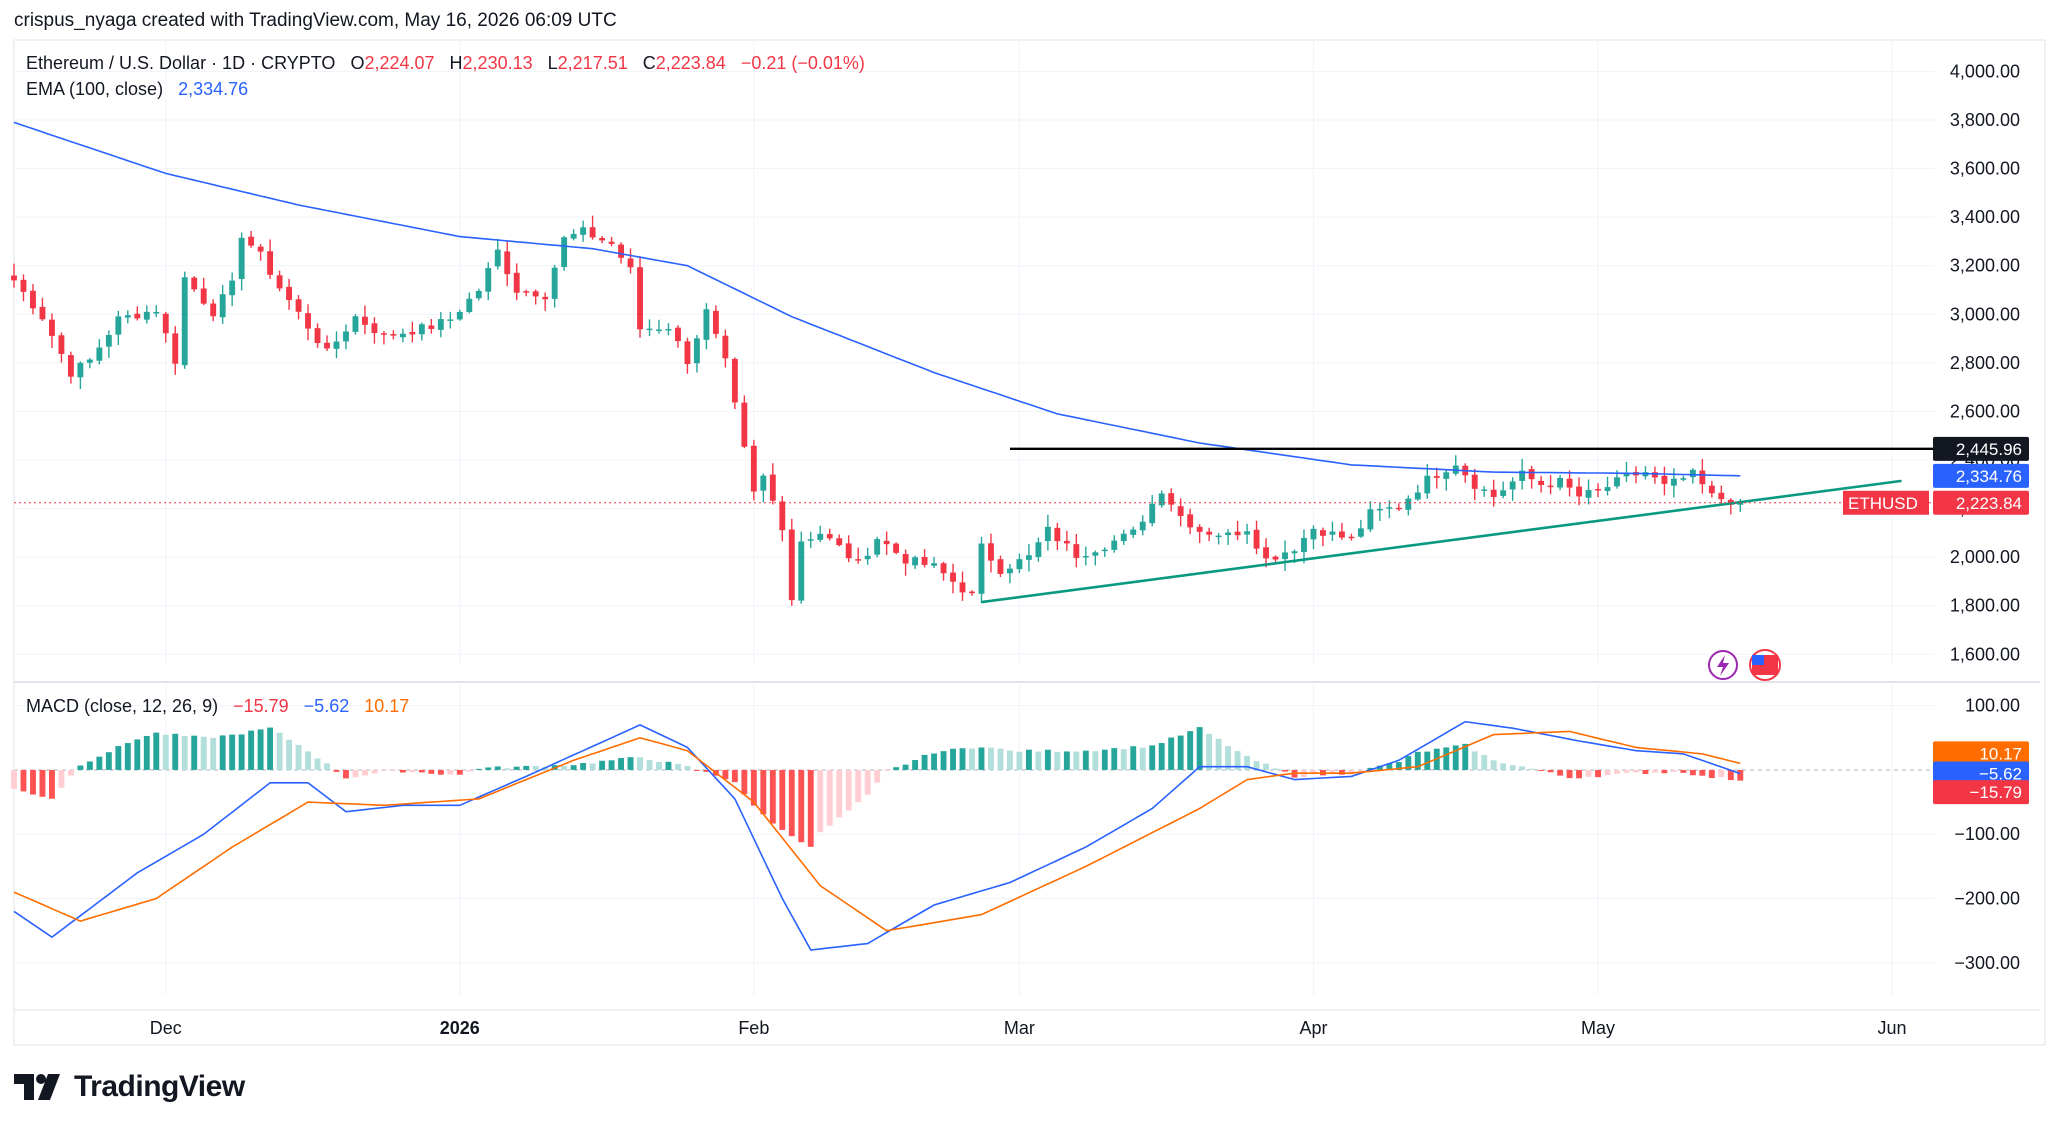  Describe the element at coordinates (387, 706) in the screenshot. I see `macd-signal-value: 10.17` at that location.